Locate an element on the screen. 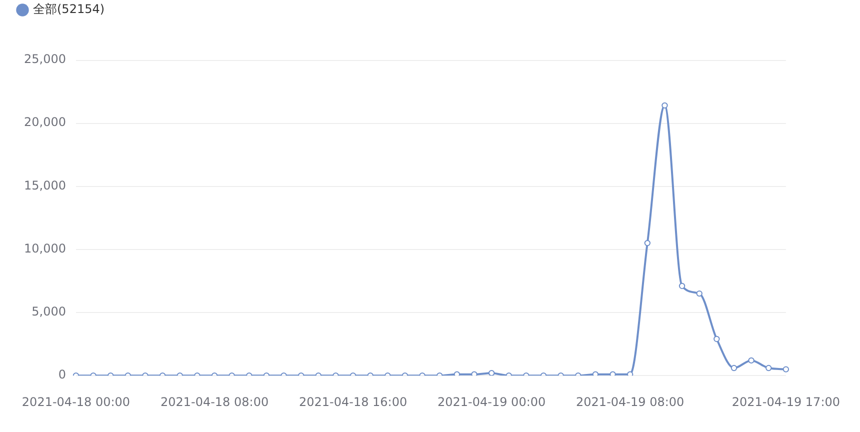  y-tick-label: 20,000 is located at coordinates (45, 122).